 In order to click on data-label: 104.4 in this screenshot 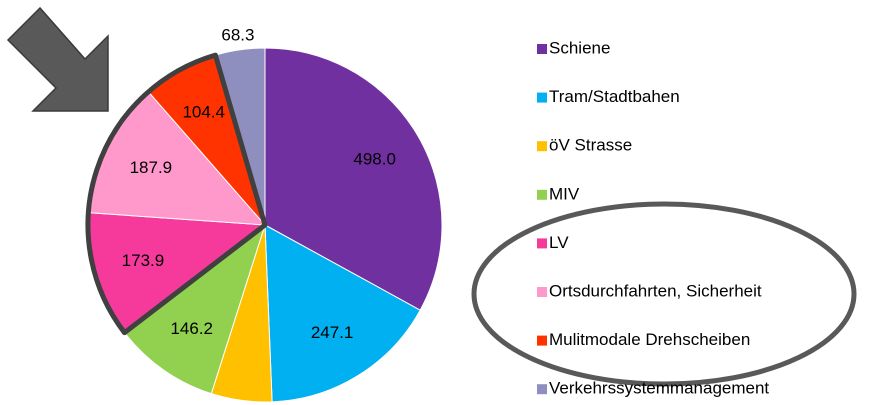, I will do `click(203, 112)`.